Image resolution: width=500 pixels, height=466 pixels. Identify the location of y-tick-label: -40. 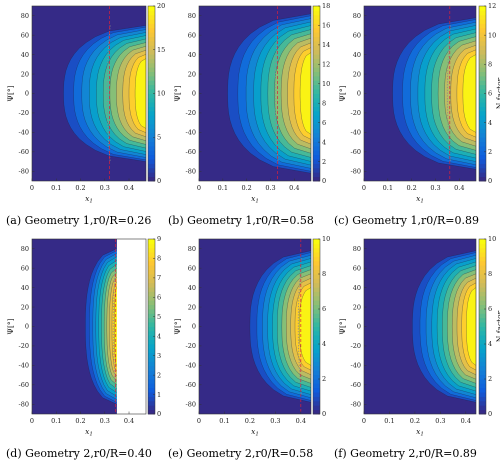
(24, 366).